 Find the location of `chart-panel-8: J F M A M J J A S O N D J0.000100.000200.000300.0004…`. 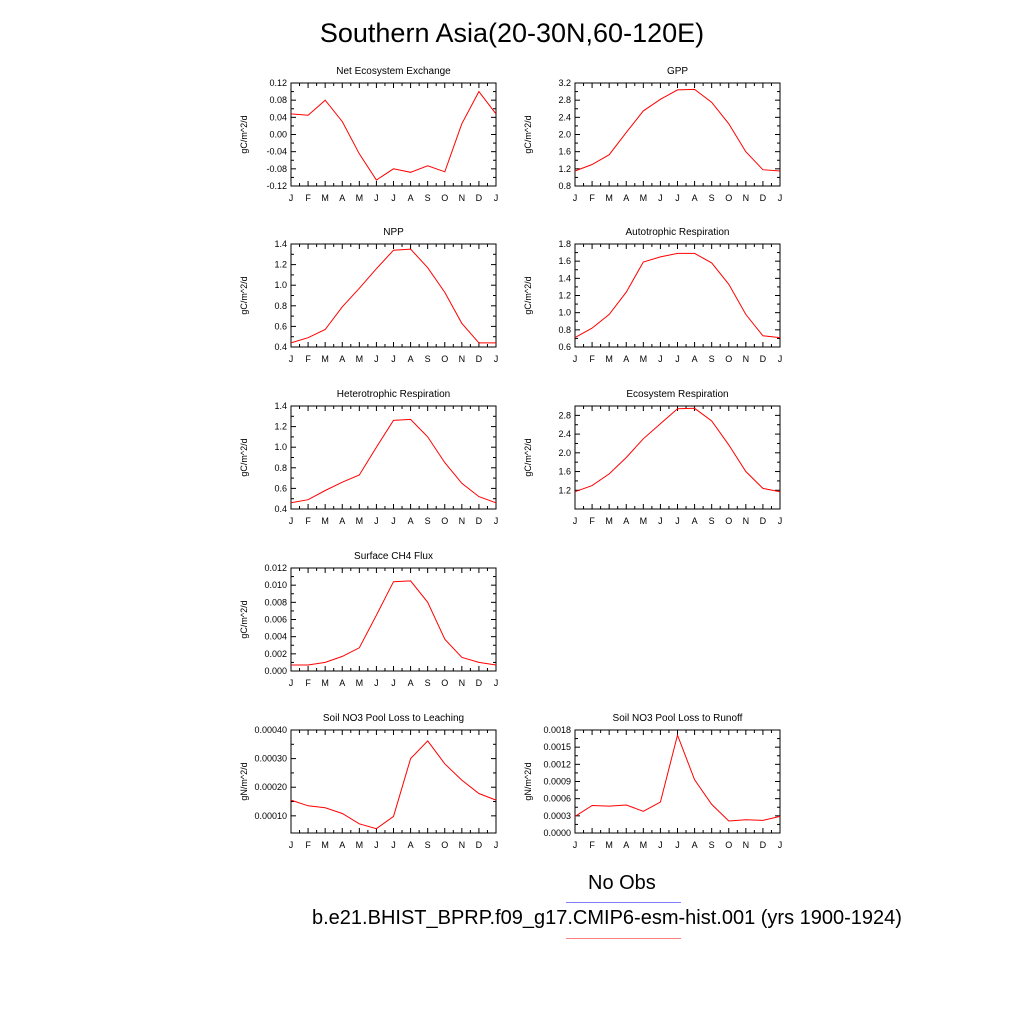

chart-panel-8: J F M A M J J A S O N D J0.000100.000200.000300.0004… is located at coordinates (368, 781).